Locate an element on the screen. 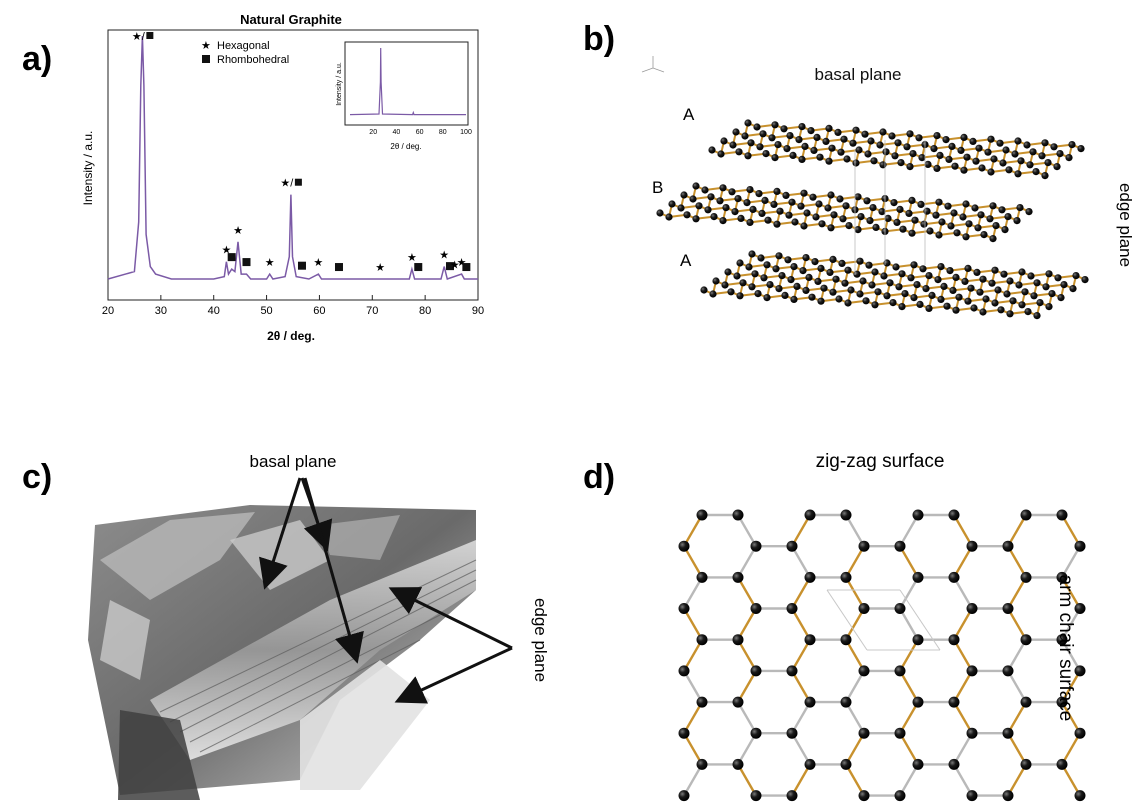 The height and width of the screenshot is (807, 1136). hexagonal-peak-marker: ★ is located at coordinates (318, 263).